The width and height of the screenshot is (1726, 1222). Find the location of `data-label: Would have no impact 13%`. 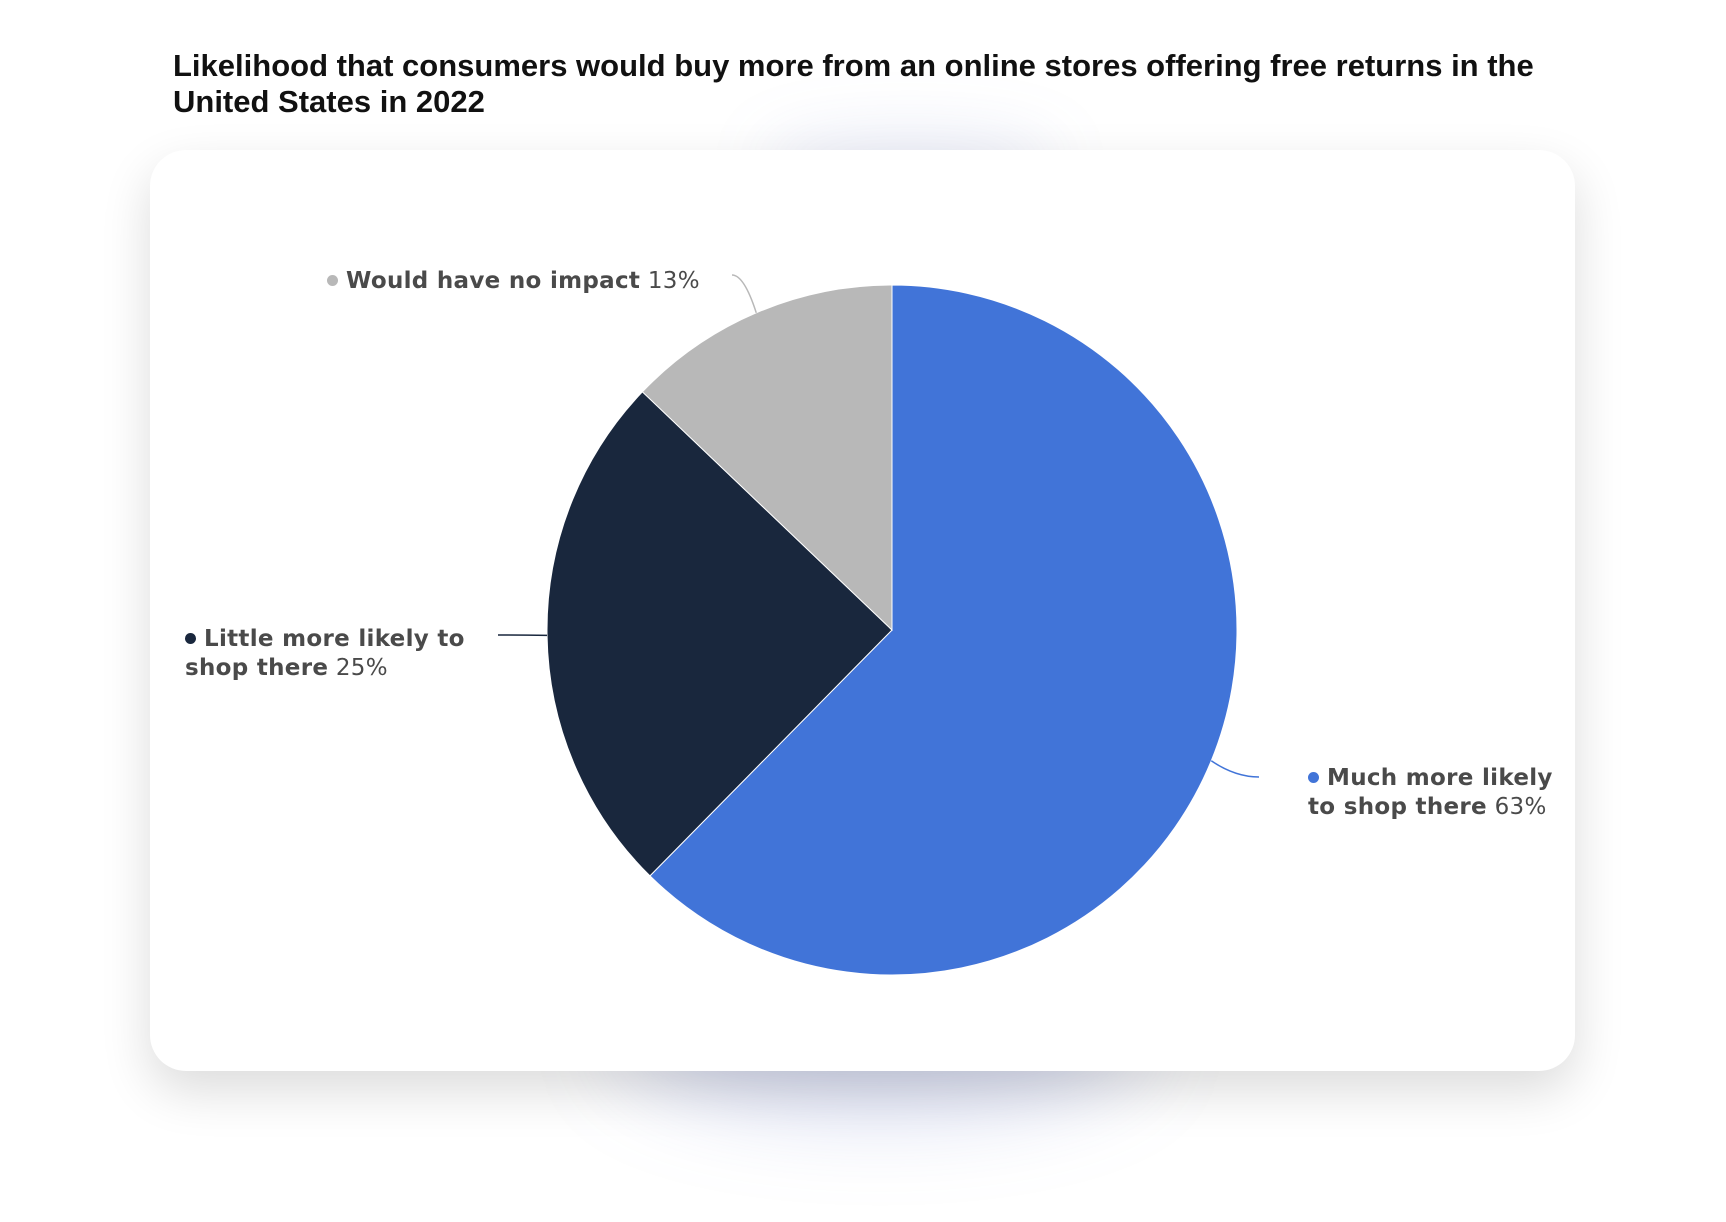

data-label: Would have no impact 13% is located at coordinates (537, 281).